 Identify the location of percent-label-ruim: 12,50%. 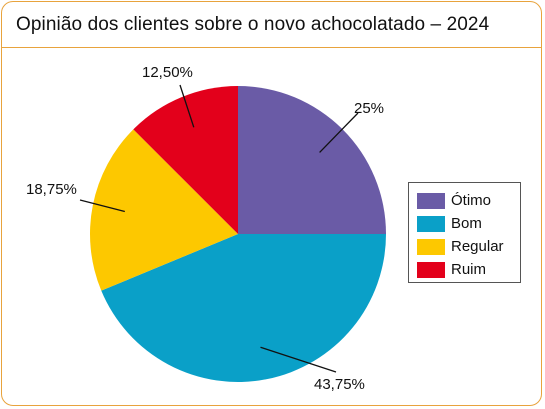
(167, 72).